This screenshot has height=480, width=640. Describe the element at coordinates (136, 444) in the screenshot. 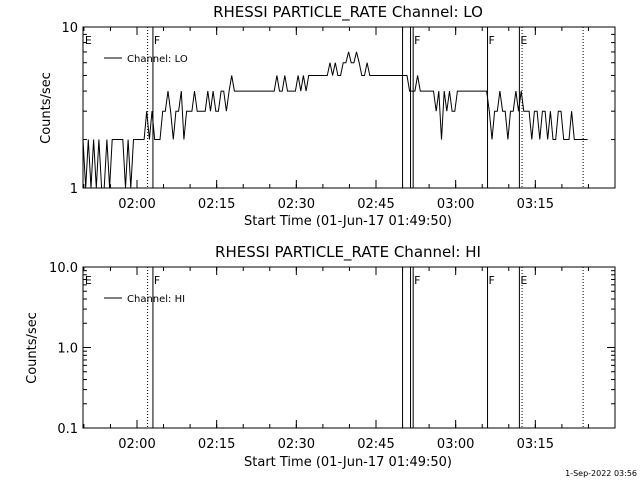

I see `hi-x-tick-label: 02:00` at that location.